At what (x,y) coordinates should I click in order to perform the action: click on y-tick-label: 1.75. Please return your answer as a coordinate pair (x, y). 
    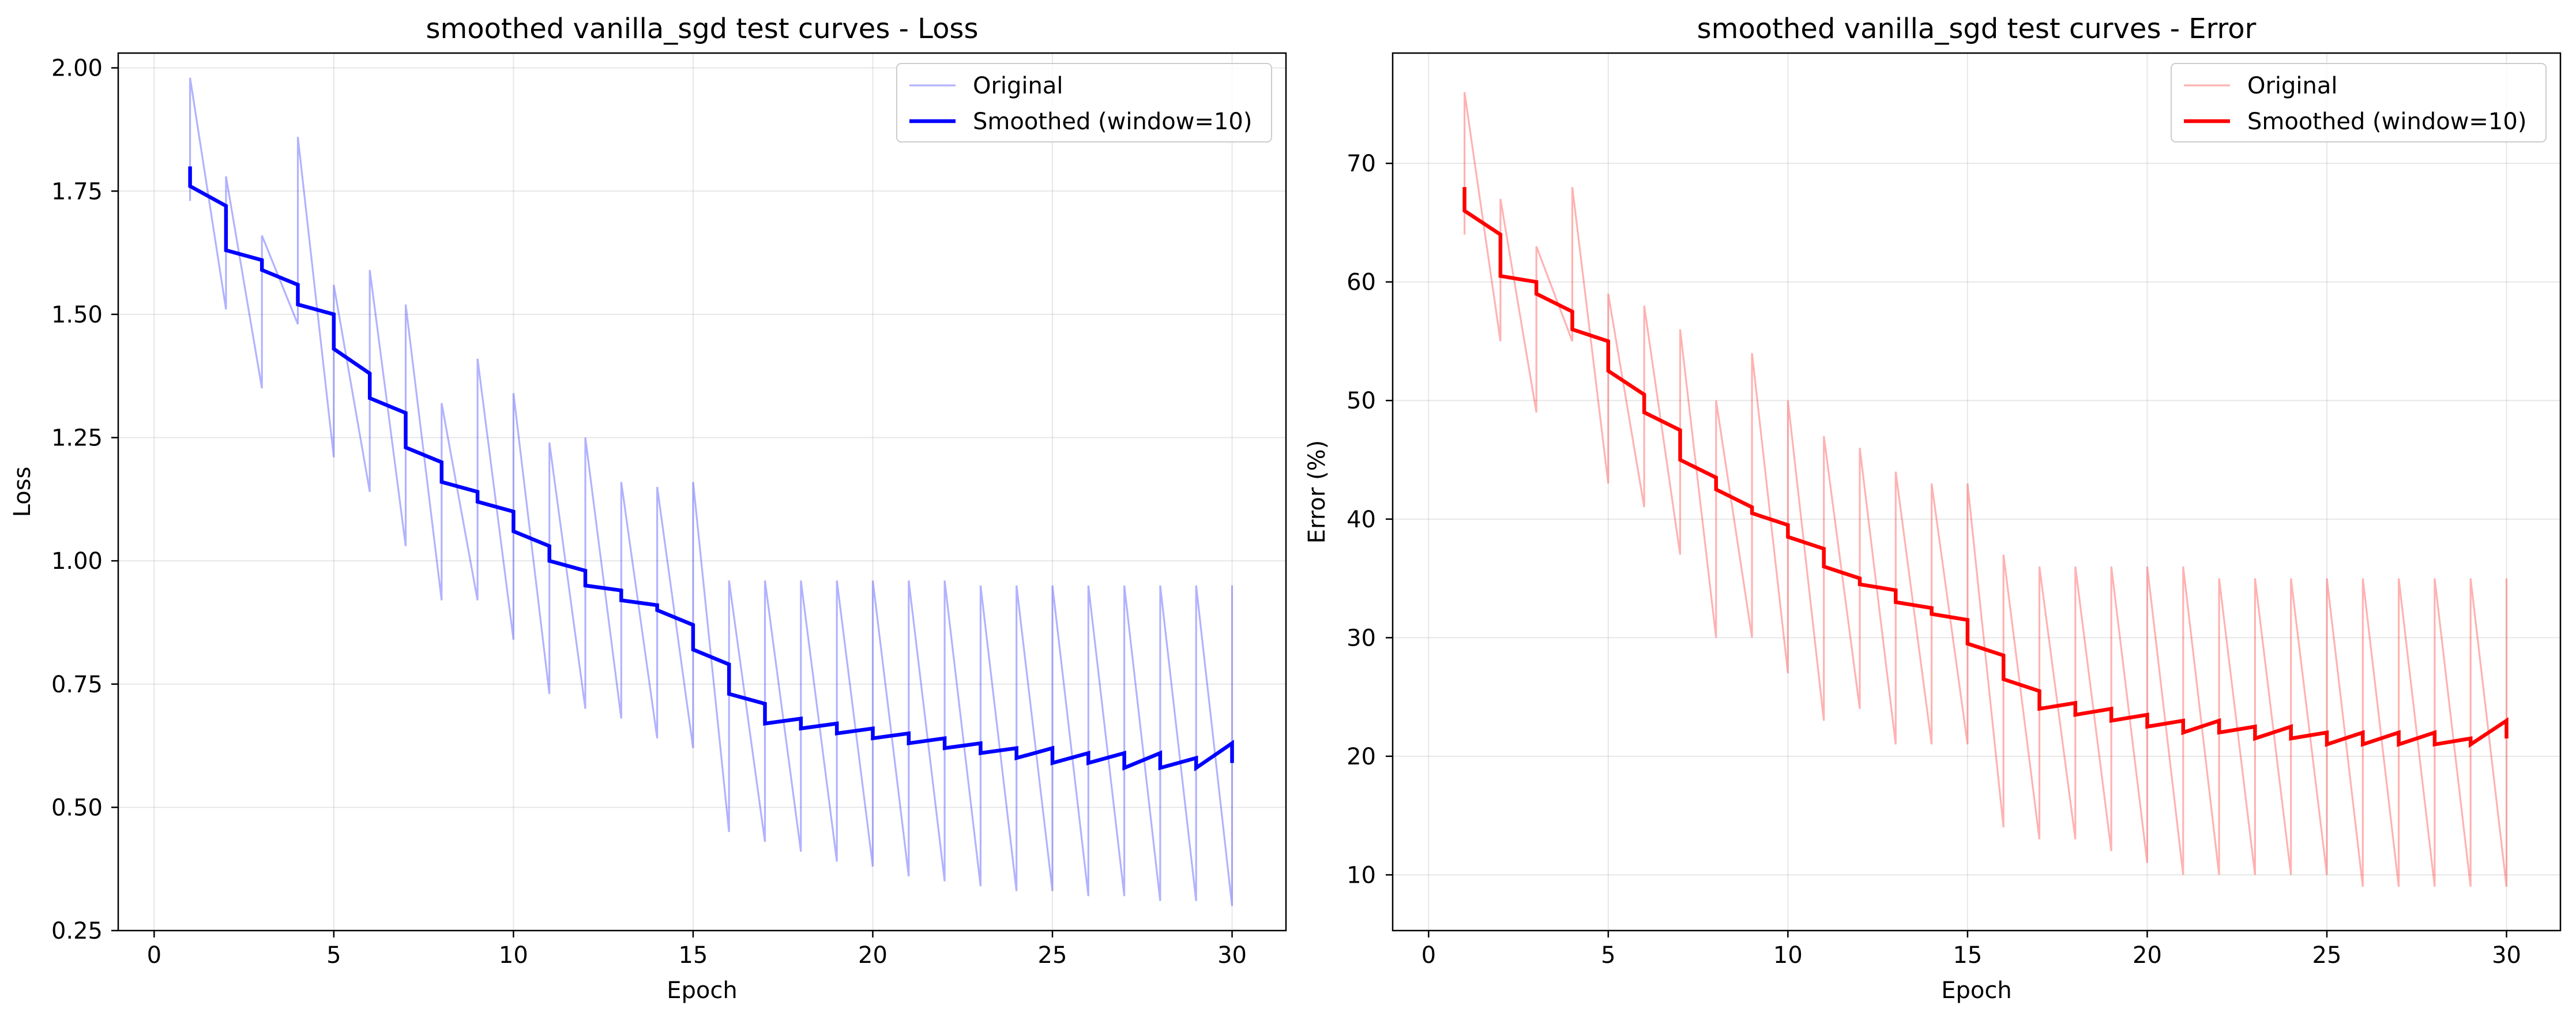
    Looking at the image, I should click on (77, 191).